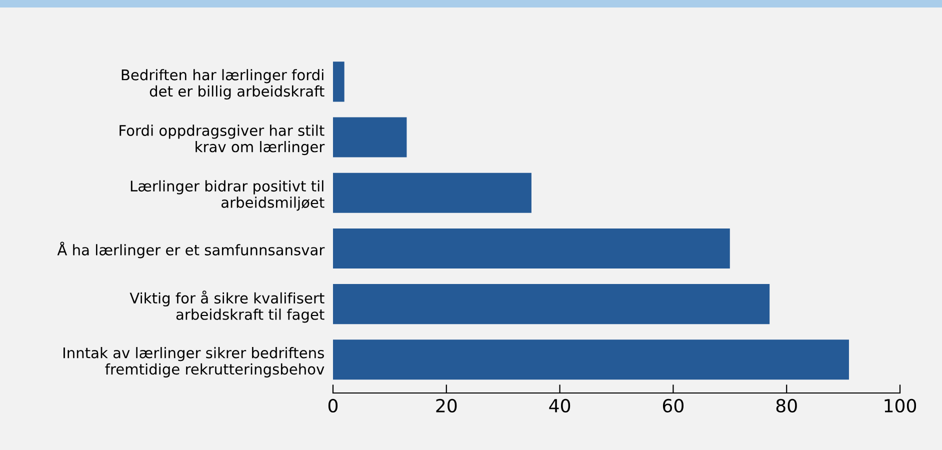 This screenshot has width=942, height=450. Describe the element at coordinates (673, 405) in the screenshot. I see `x-tick-label: 60` at that location.